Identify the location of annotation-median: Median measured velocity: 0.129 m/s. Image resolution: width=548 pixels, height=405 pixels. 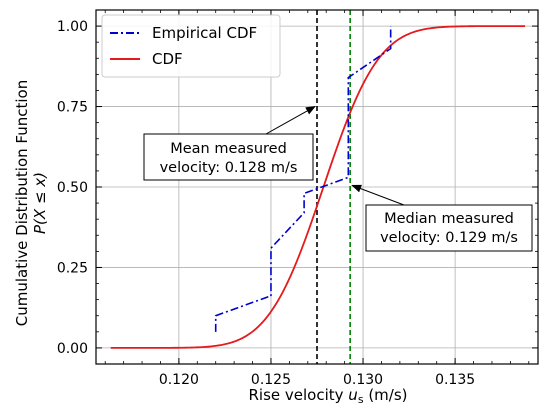
(442, 218).